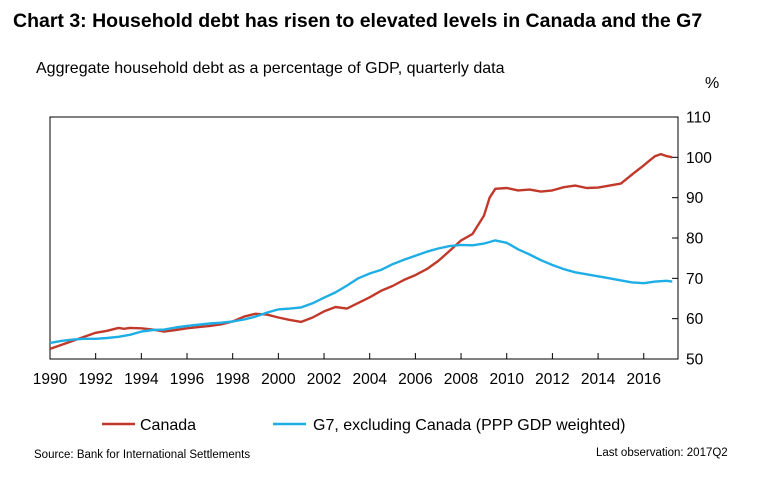 This screenshot has width=774, height=480. I want to click on x-tick-label: 2016, so click(644, 379).